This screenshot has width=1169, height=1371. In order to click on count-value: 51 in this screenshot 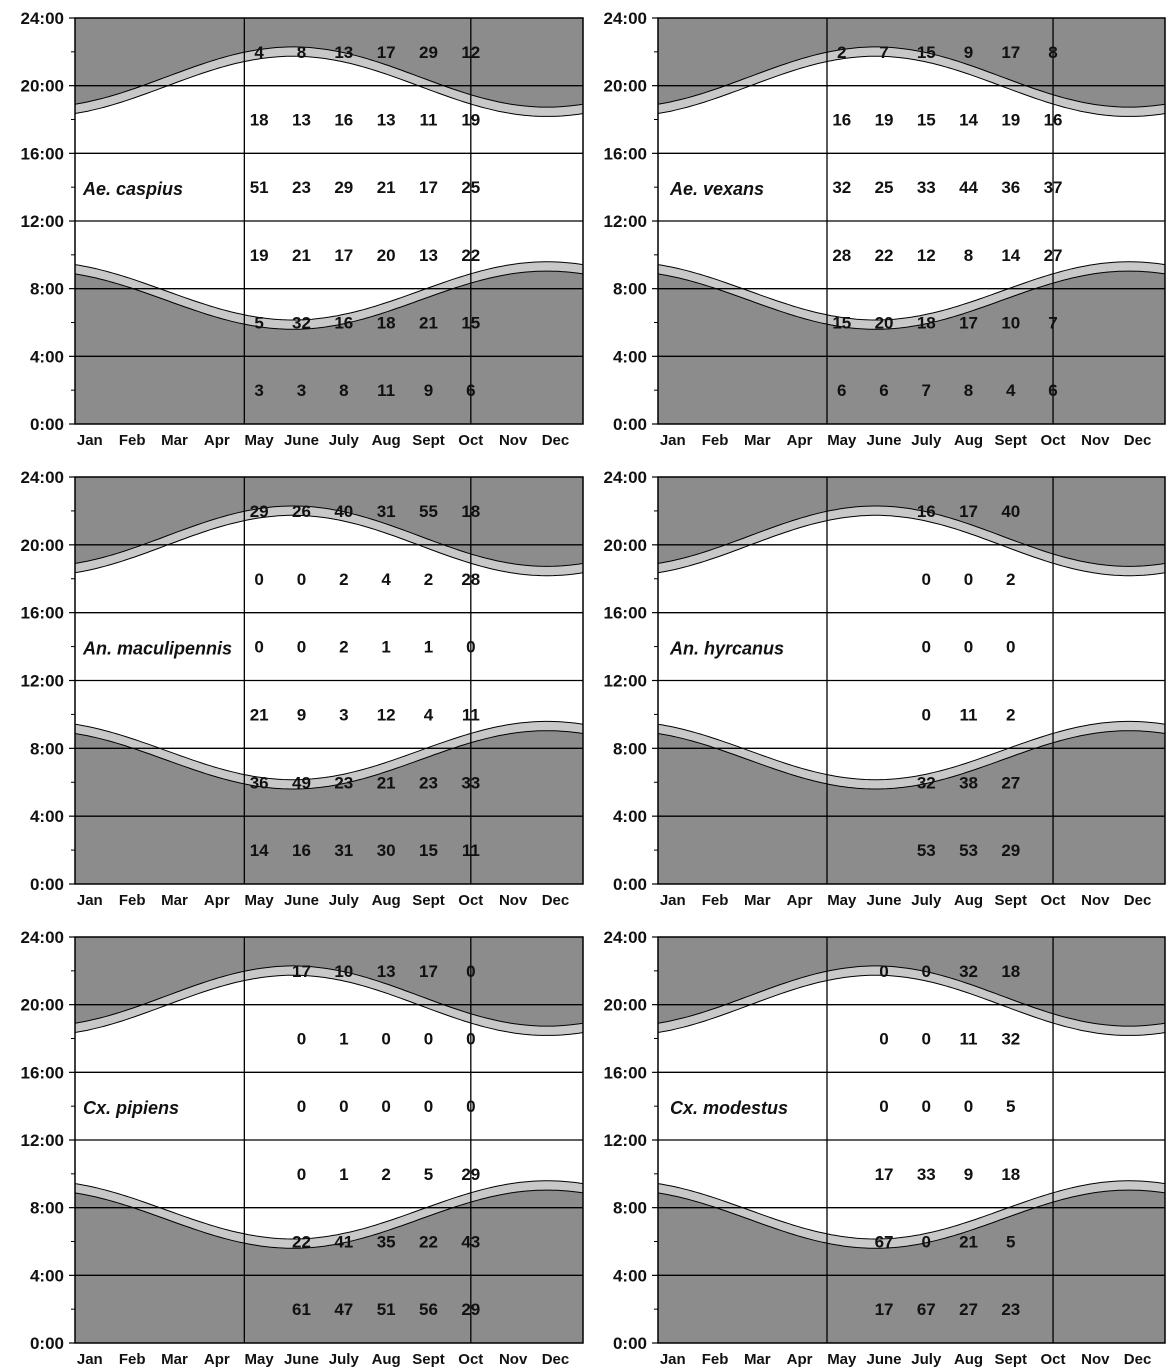, I will do `click(386, 1309)`.